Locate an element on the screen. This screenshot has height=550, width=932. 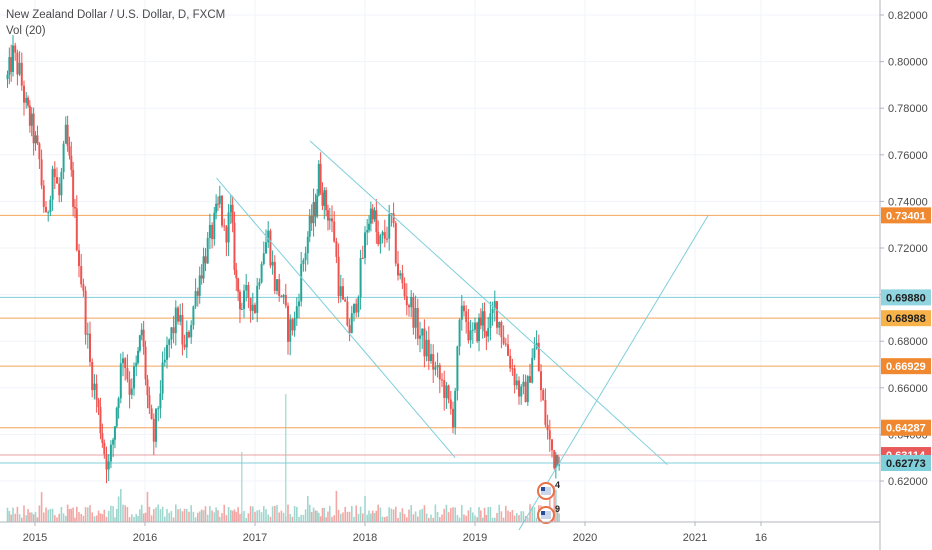
price-tag-label: 0.64287 is located at coordinates (906, 429).